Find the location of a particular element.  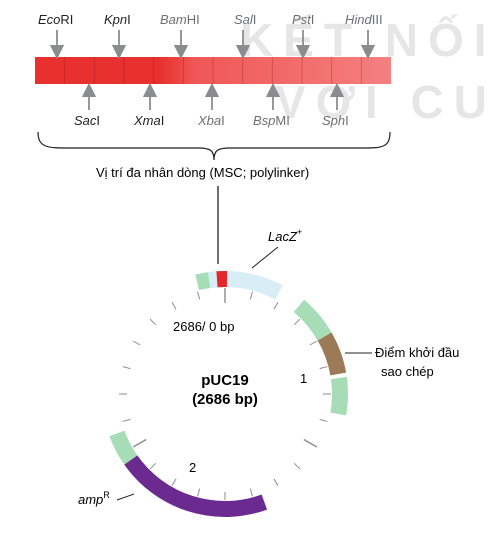

bottom-restriction-sites: SacI XmaI XbaI BspMI SphI is located at coordinates (211, 105).